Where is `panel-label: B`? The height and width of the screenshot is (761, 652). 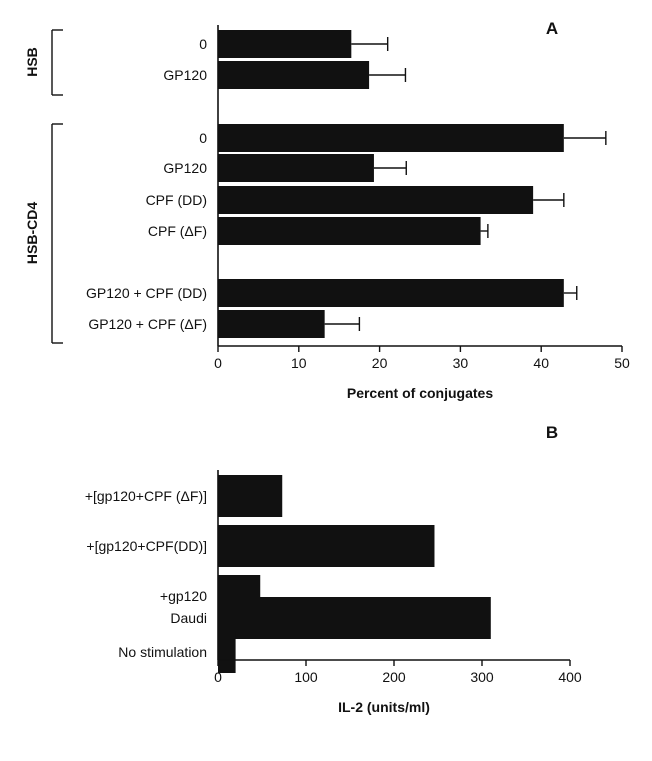
panel-label: B is located at coordinates (552, 432).